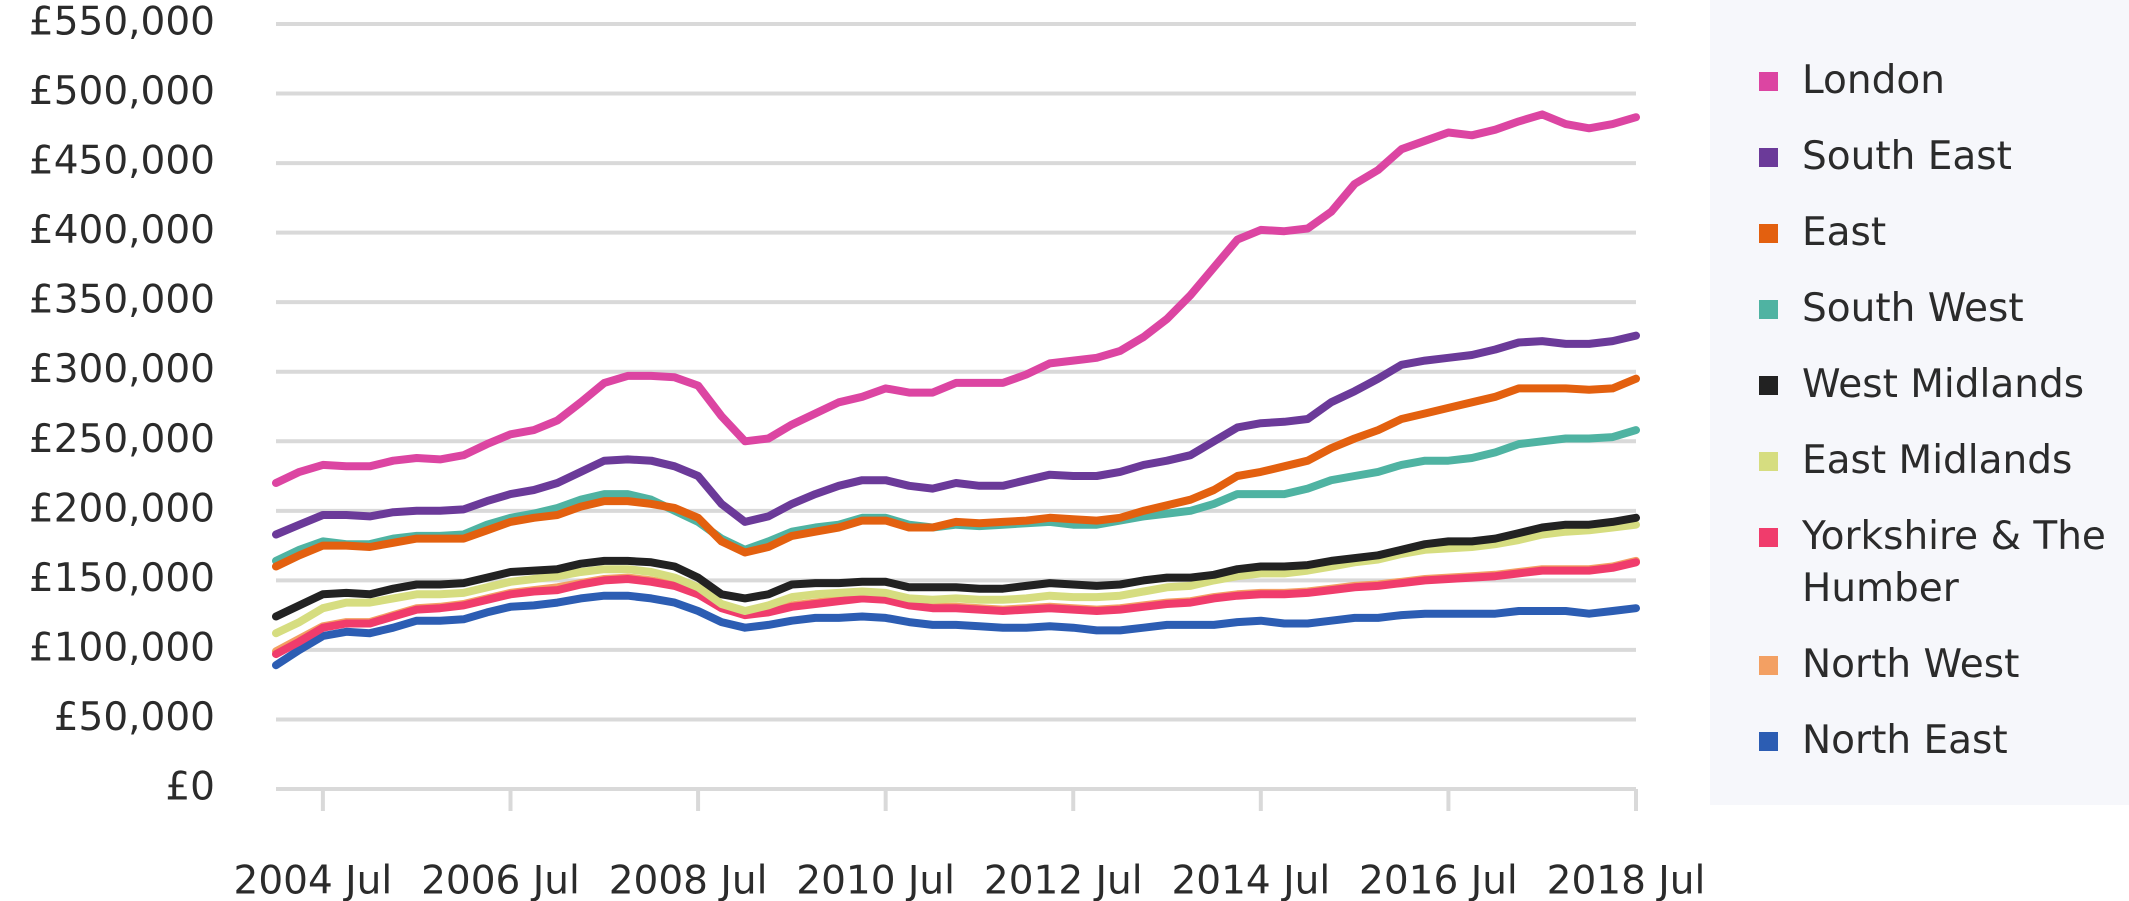  What do you see at coordinates (1954, 562) in the screenshot?
I see `legend-label: Yorkshire & The Humber` at bounding box center [1954, 562].